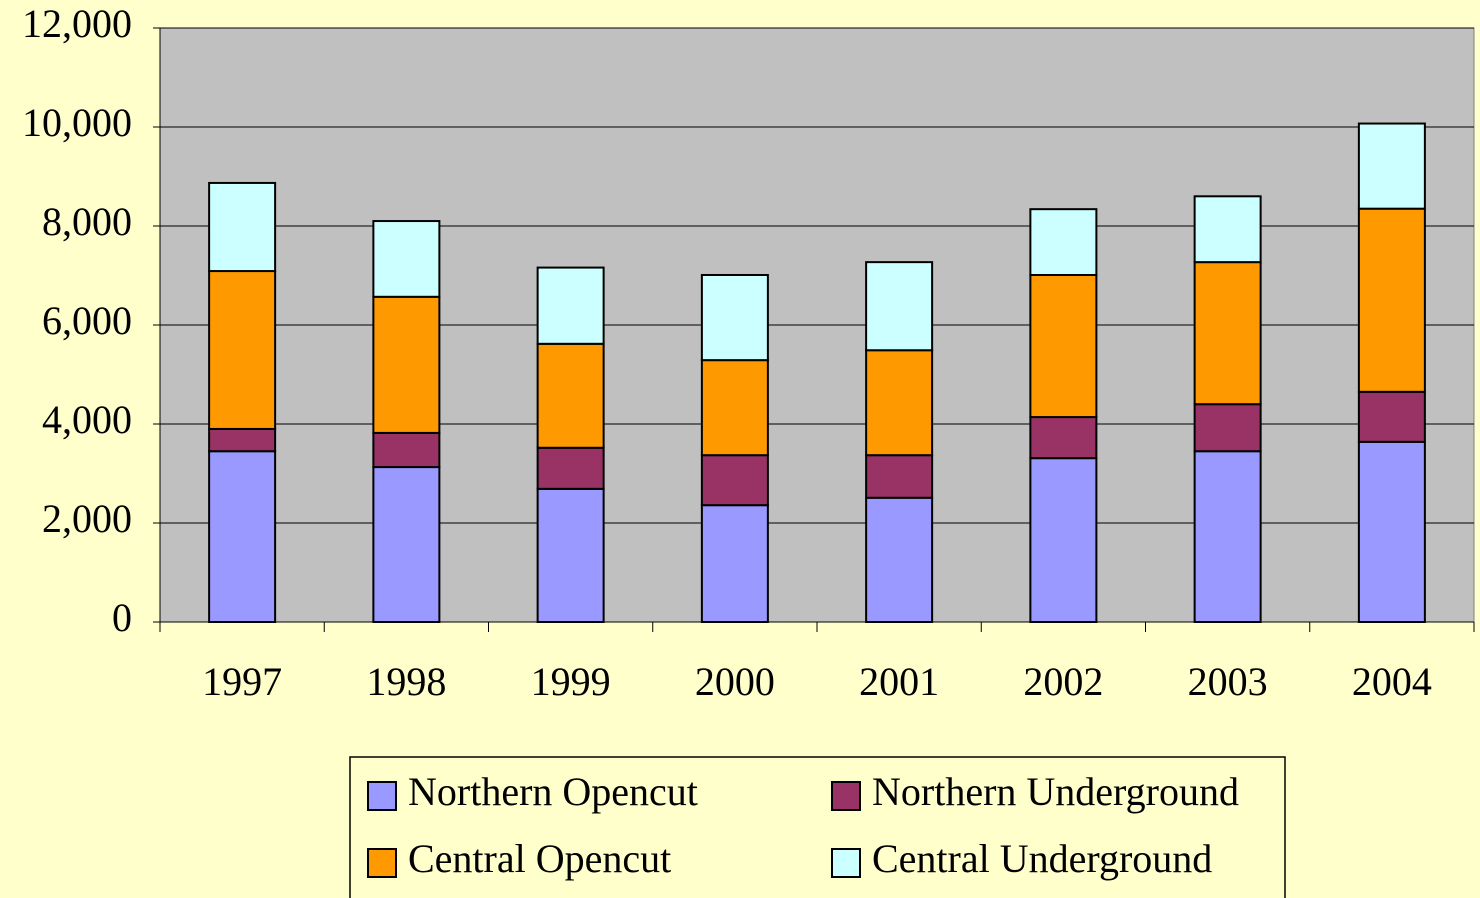  What do you see at coordinates (899, 681) in the screenshot?
I see `x-tick-label: 2001` at bounding box center [899, 681].